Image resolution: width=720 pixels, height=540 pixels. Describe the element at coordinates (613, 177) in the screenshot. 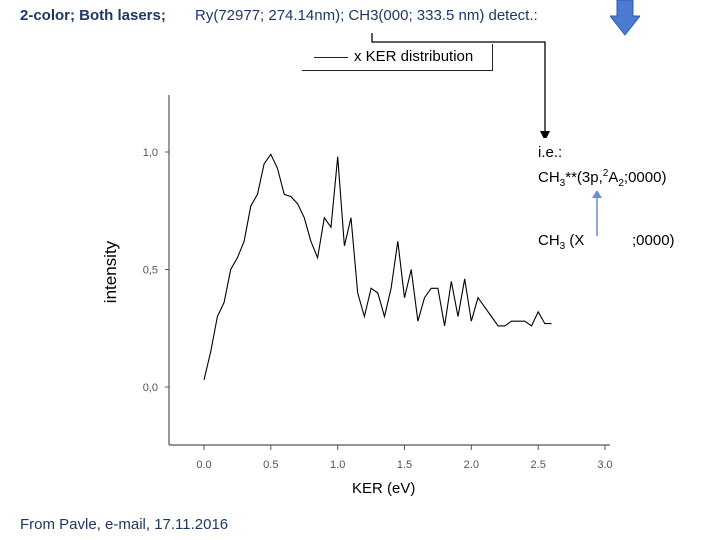

I see `annot2-part4: A` at that location.